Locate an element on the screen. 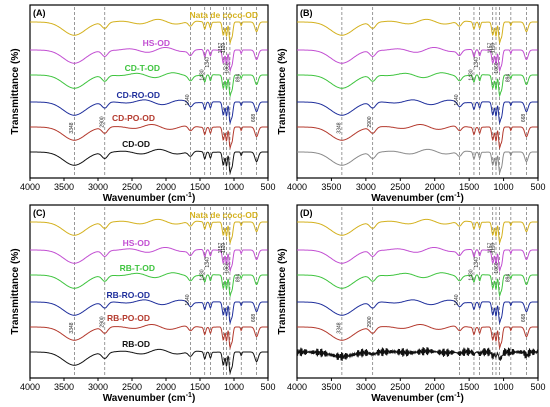  series-label: CD-OD is located at coordinates (136, 144).